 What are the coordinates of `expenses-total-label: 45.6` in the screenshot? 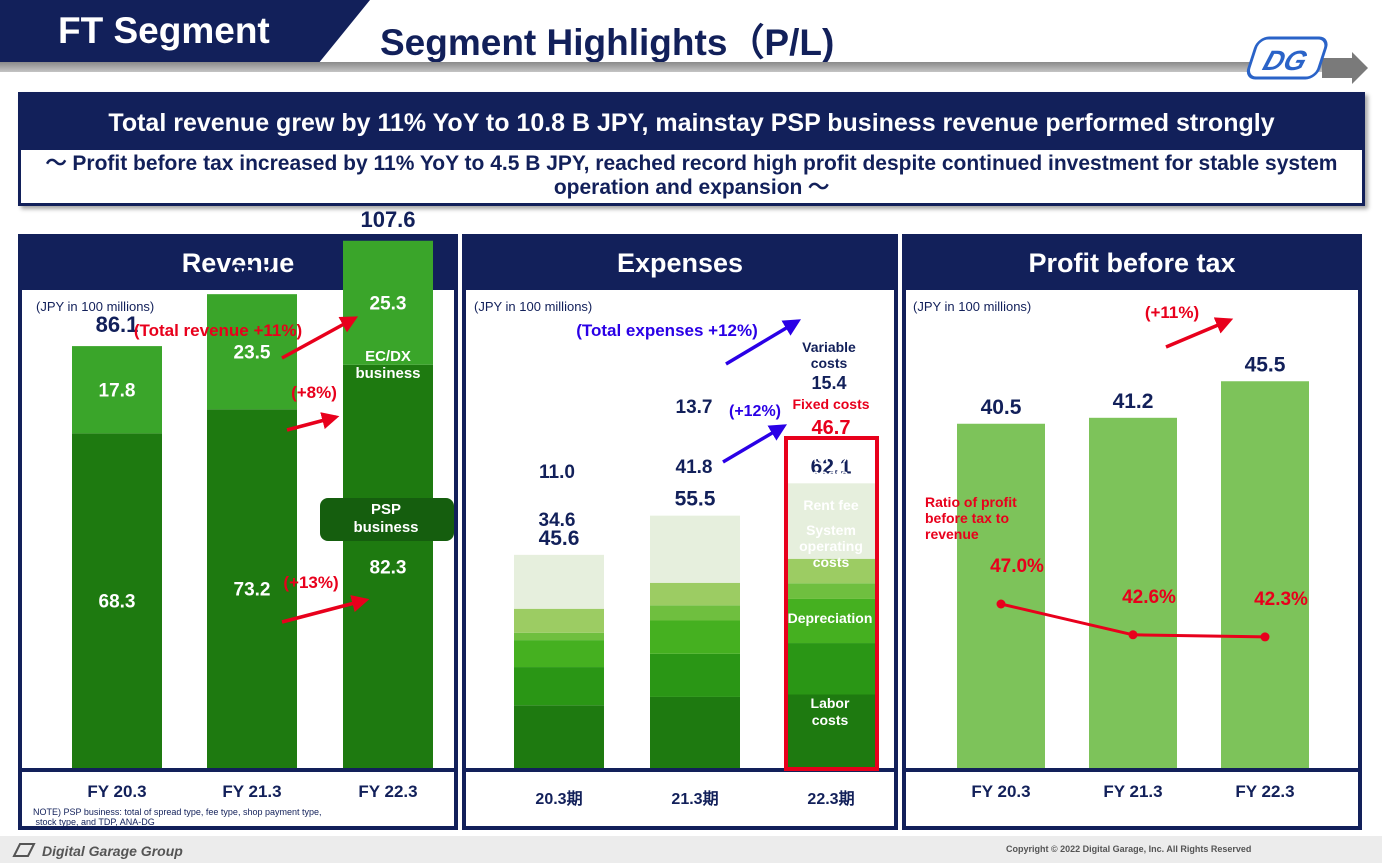 It's located at (559, 538).